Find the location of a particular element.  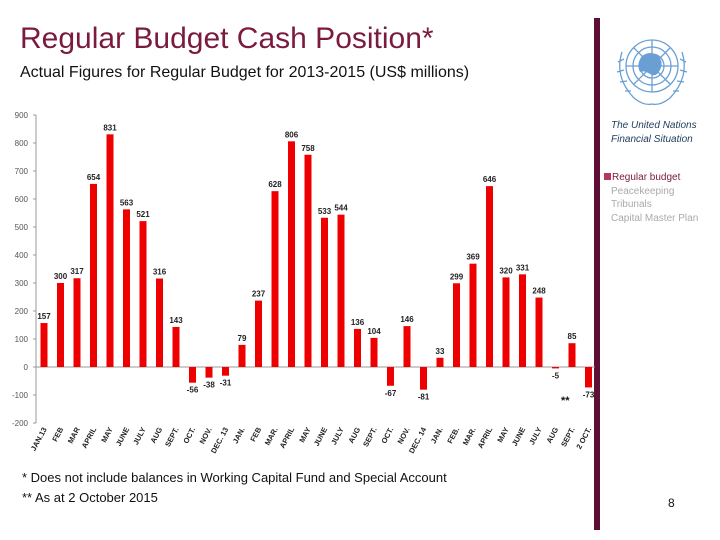

y-tick-label: 300 is located at coordinates (22, 283).